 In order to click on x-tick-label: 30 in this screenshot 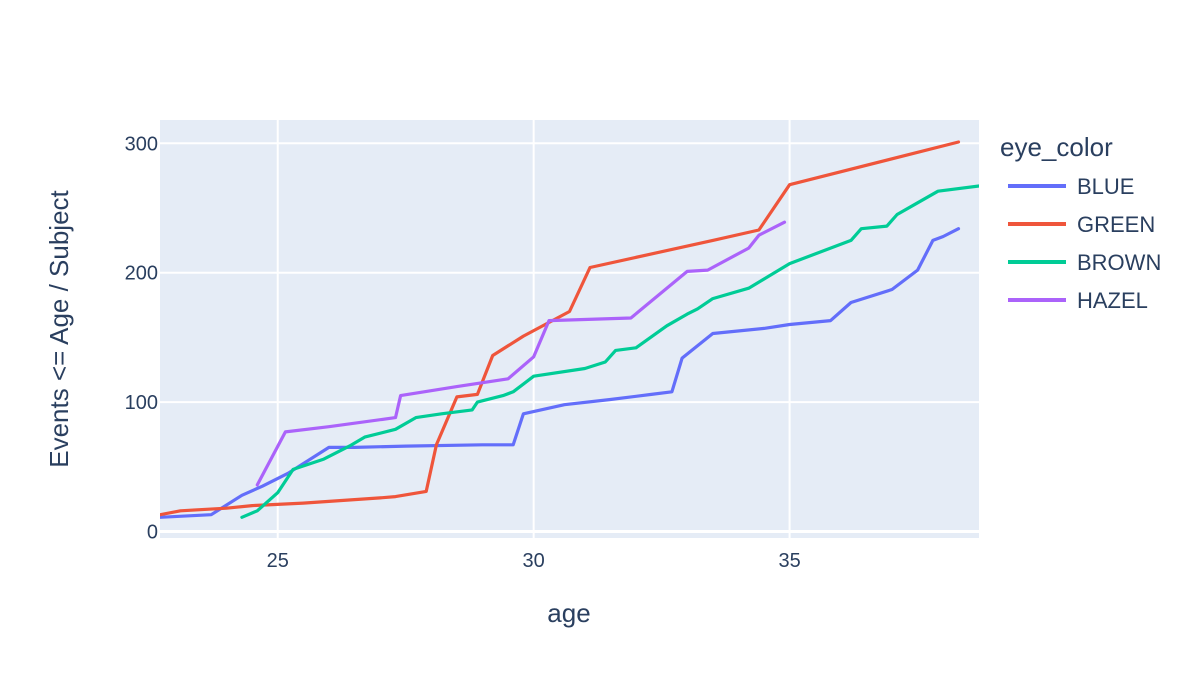, I will do `click(534, 561)`.